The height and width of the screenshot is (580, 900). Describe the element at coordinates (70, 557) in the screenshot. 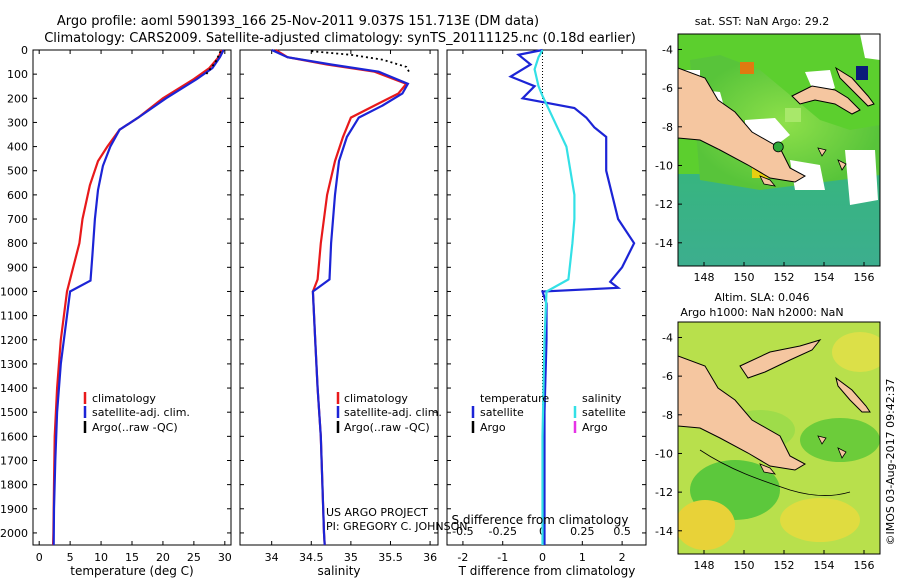

I see `x-tick-label: 5` at that location.